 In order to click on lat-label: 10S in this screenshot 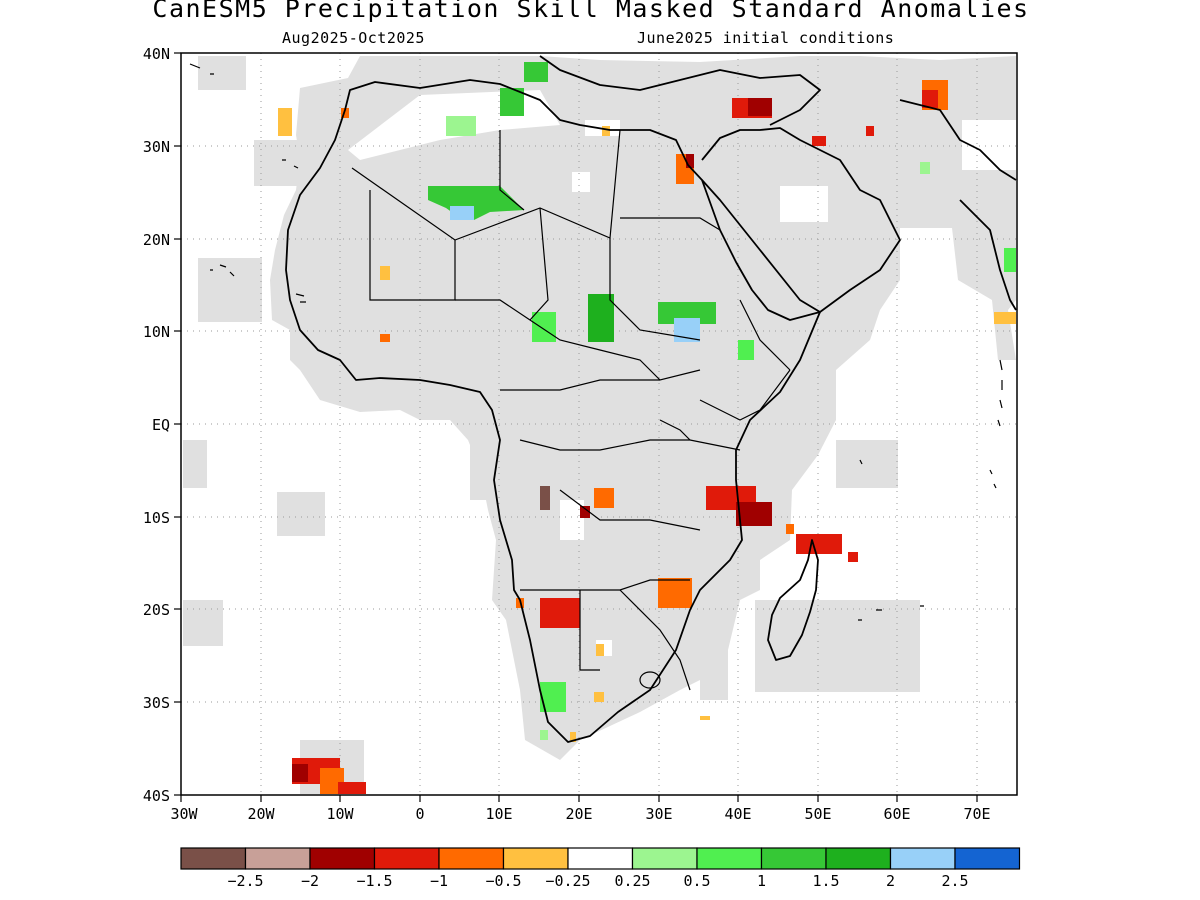, I will do `click(156, 518)`.